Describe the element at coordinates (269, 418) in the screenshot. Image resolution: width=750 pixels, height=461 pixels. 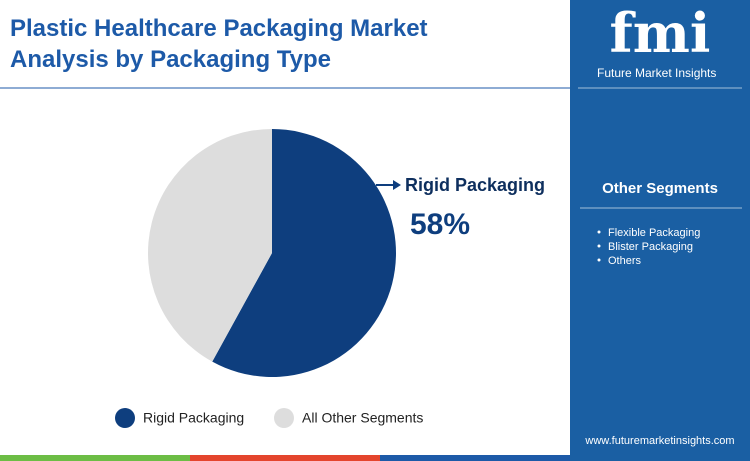
I see `legend: Rigid Packaging All Other Segments` at that location.